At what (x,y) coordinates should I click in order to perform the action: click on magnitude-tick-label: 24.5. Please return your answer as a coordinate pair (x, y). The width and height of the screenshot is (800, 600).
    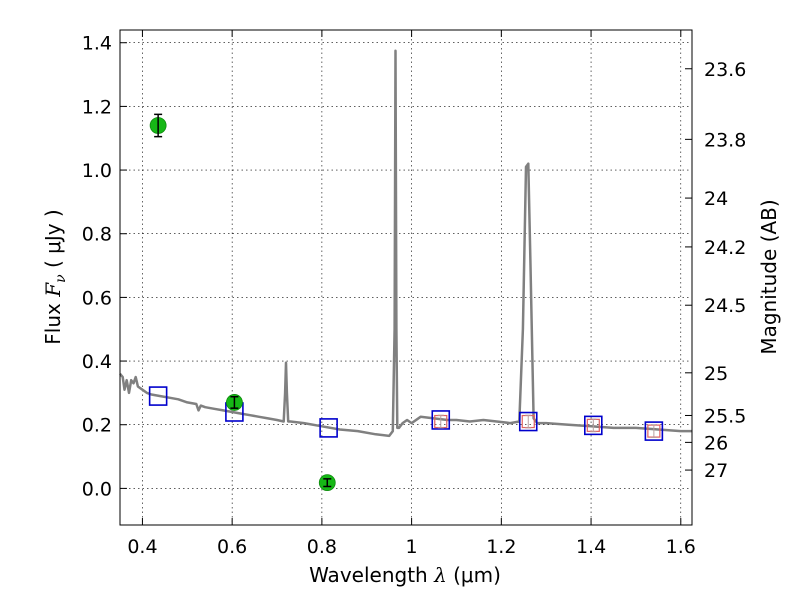
    Looking at the image, I should click on (725, 306).